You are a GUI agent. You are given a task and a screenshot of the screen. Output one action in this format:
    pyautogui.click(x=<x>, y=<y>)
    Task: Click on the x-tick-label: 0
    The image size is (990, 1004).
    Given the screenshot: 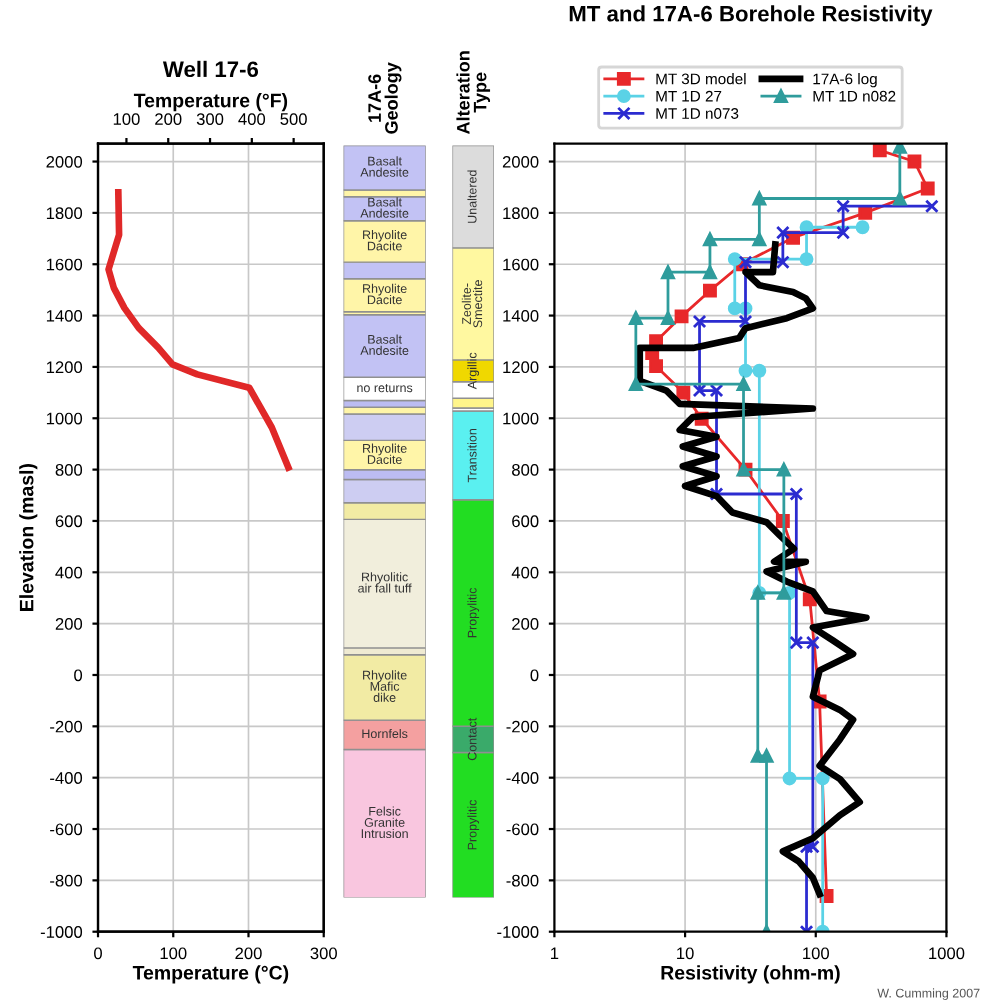 What is the action you would take?
    pyautogui.click(x=98, y=953)
    